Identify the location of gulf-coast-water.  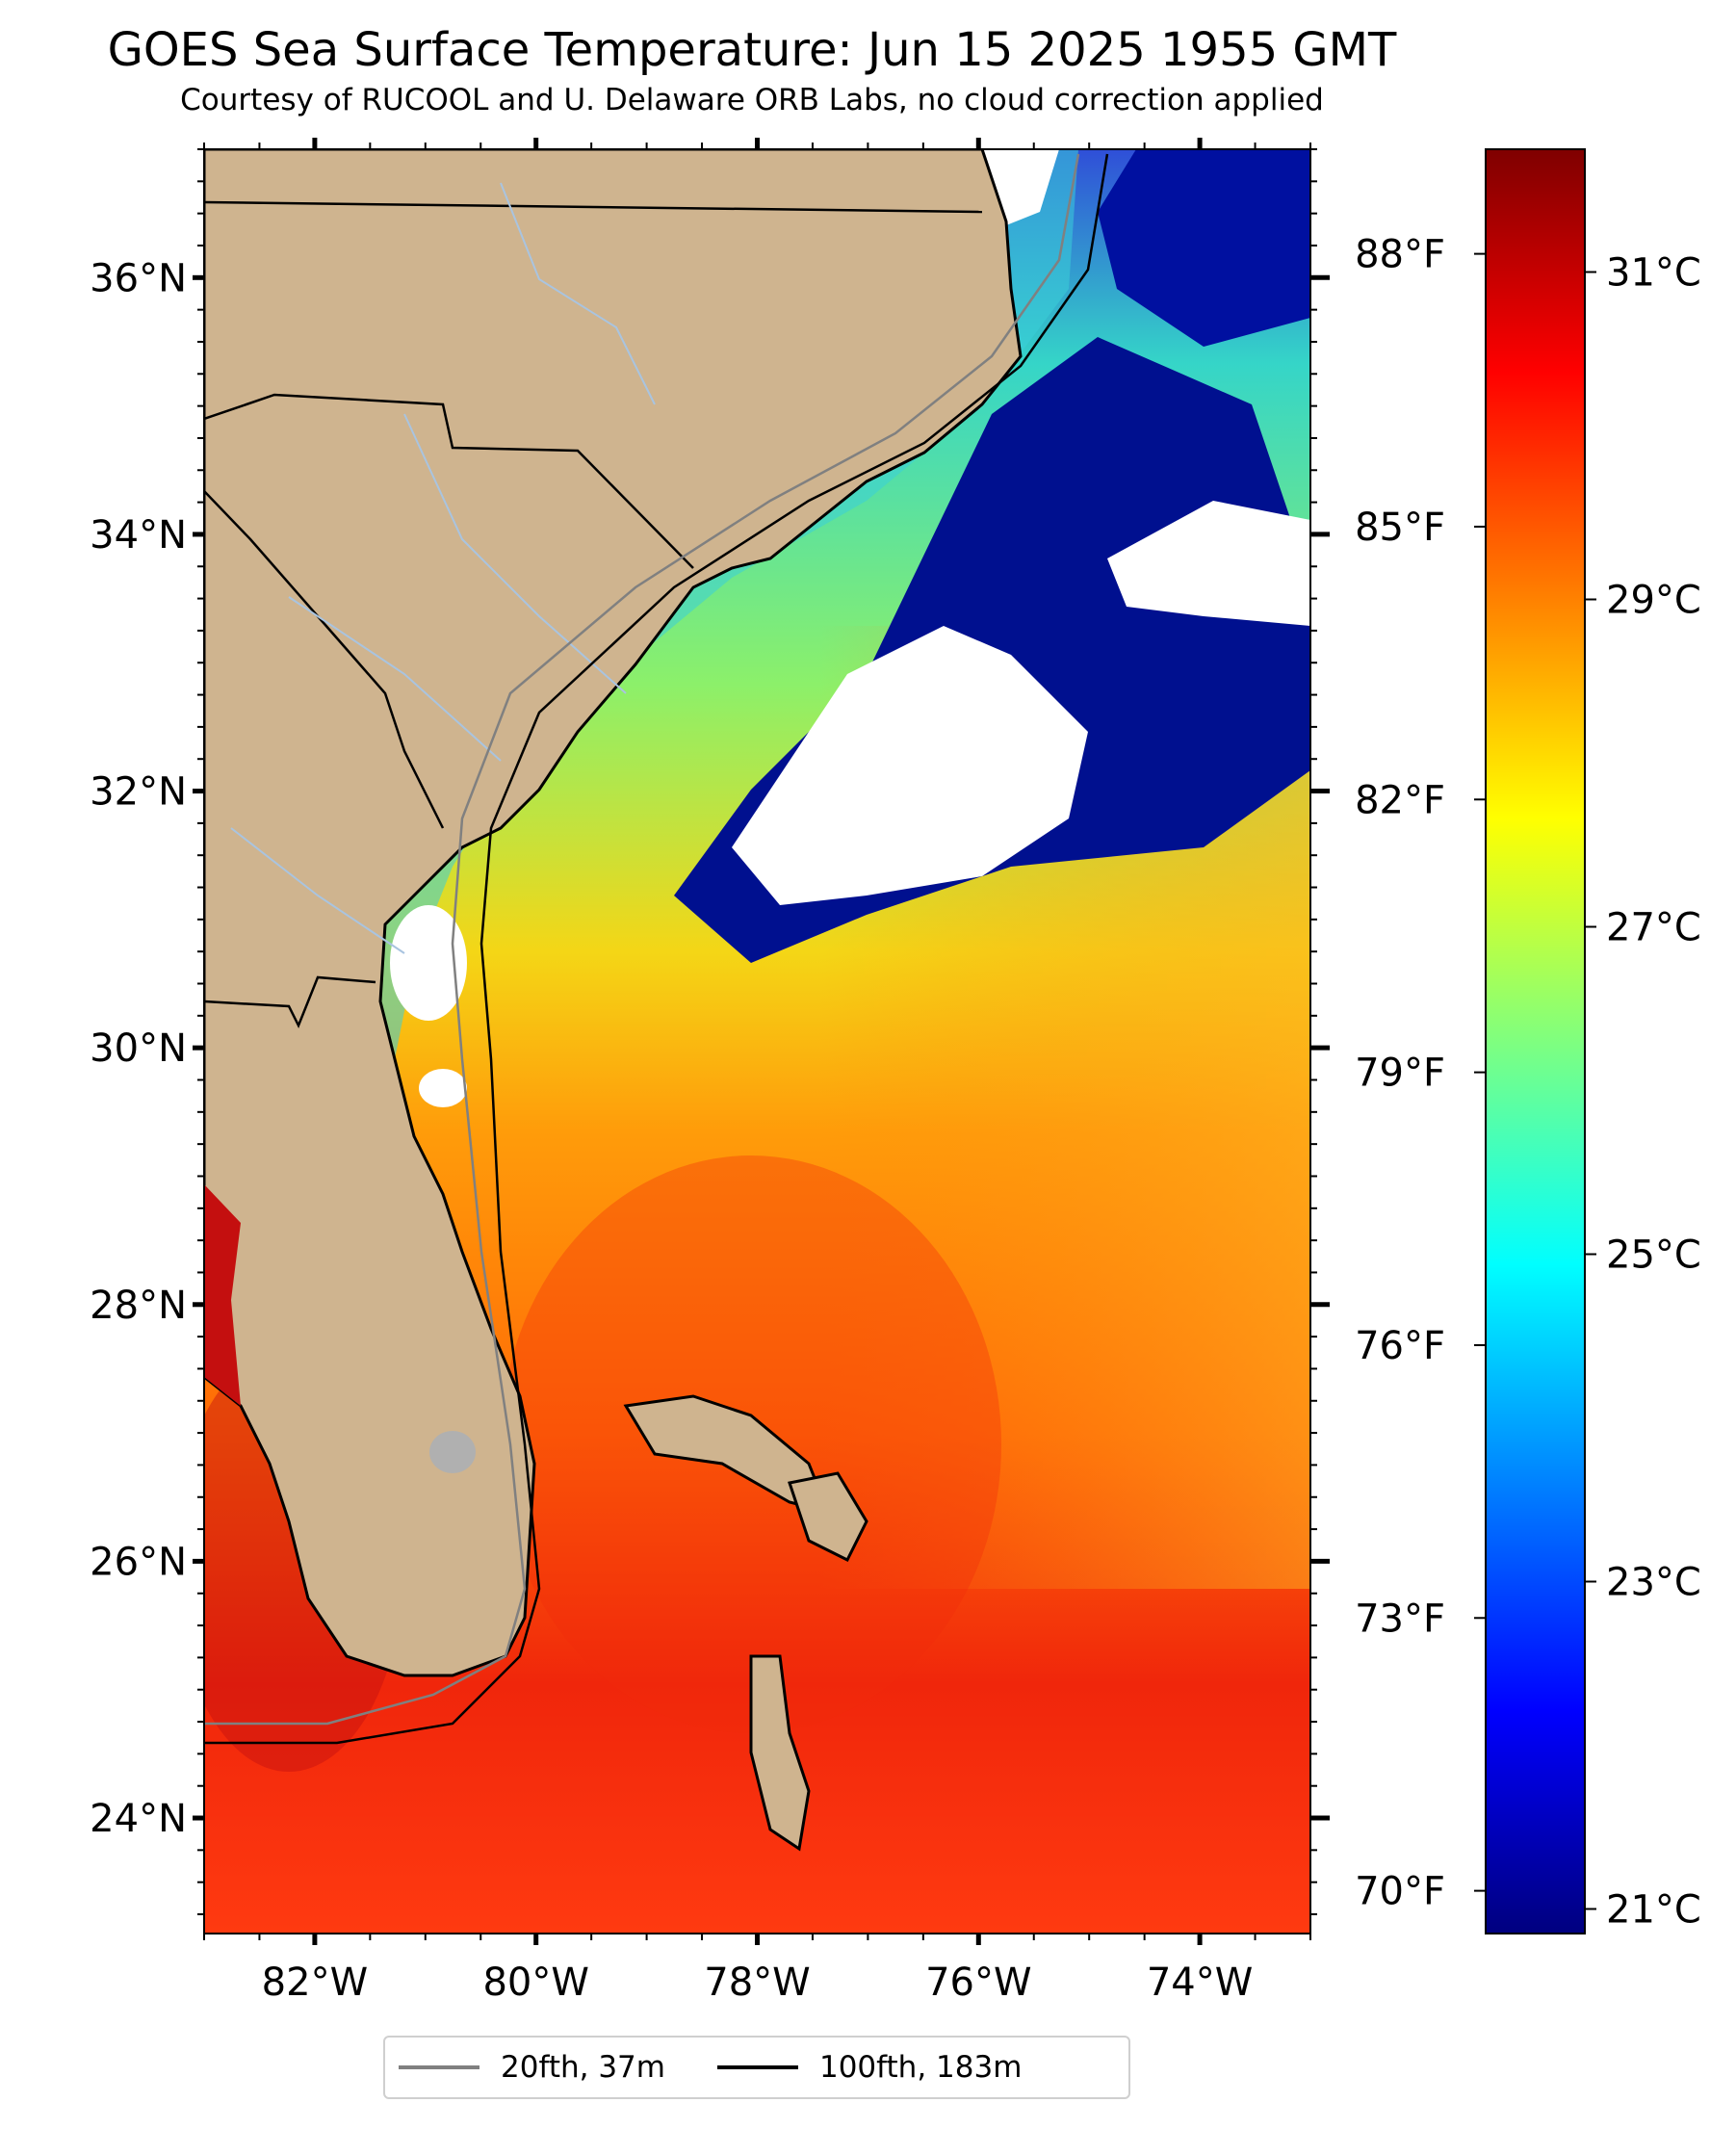
(223, 1295).